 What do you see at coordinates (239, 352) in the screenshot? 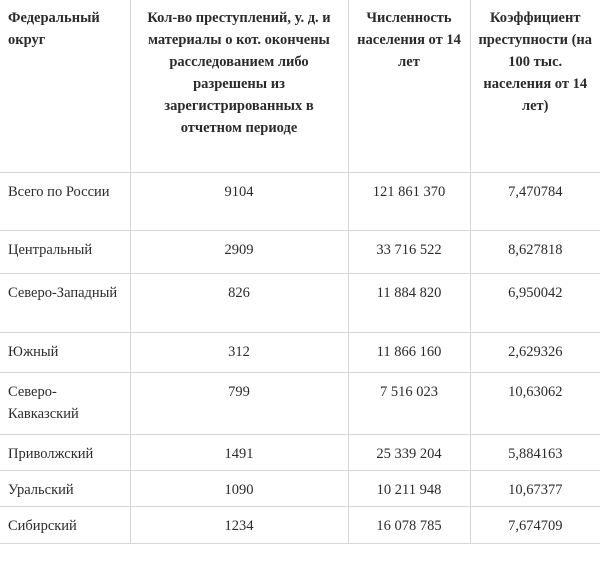
I see `crime-count-cell: 312` at bounding box center [239, 352].